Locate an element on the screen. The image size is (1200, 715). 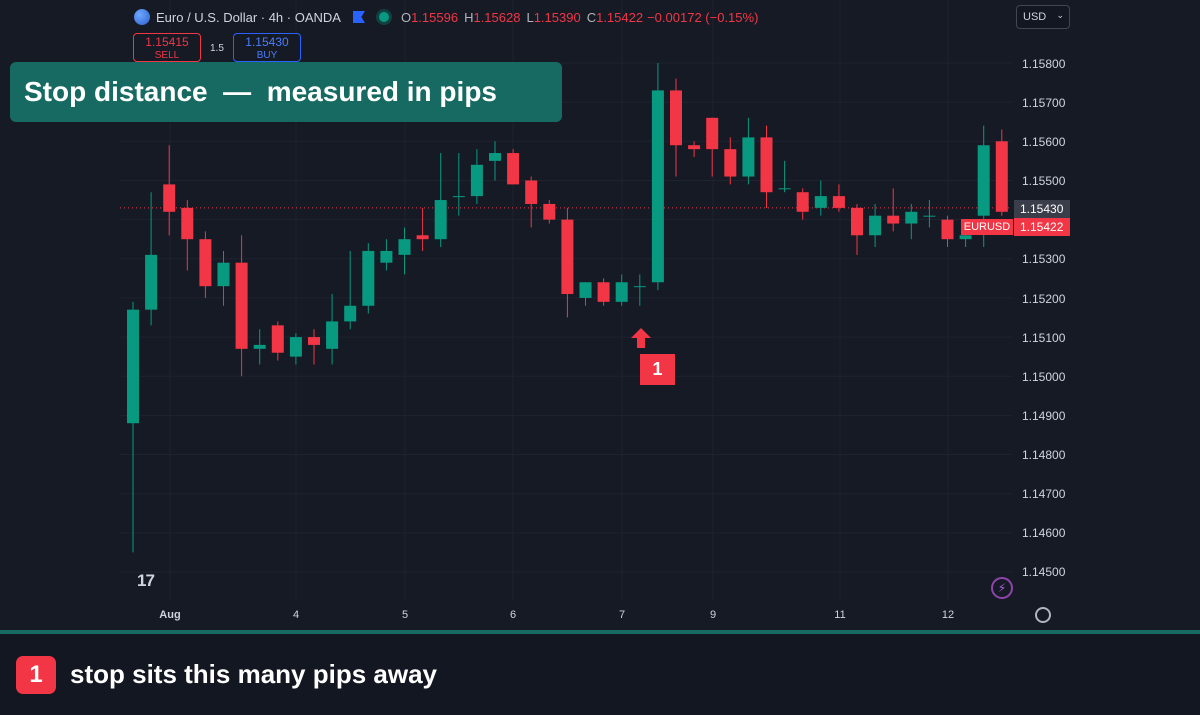
flag-icon is located at coordinates (358, 17).